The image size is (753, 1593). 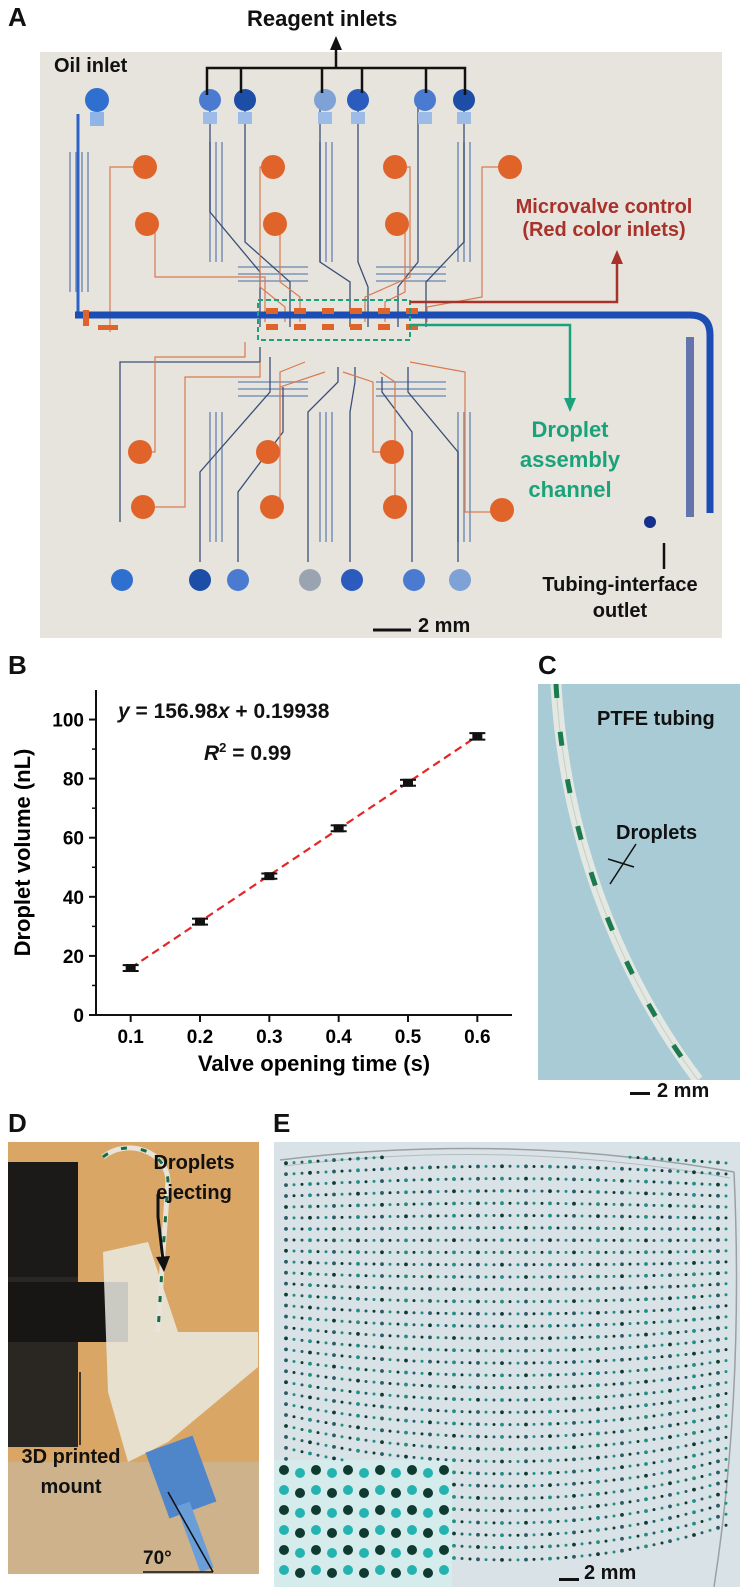 What do you see at coordinates (200, 1037) in the screenshot?
I see `x-tick-label: 0.2` at bounding box center [200, 1037].